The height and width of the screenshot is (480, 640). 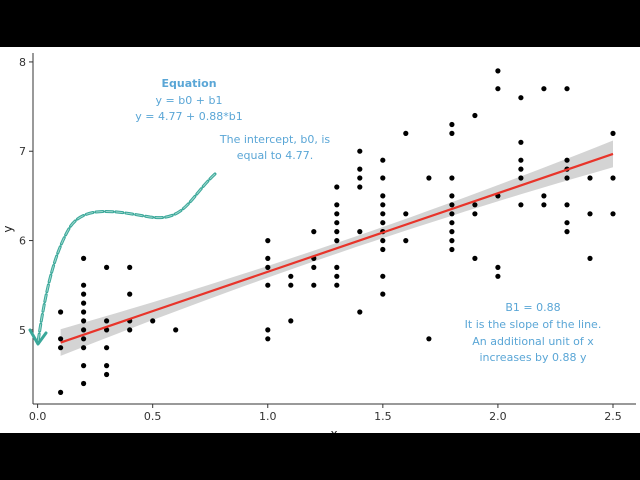 I want to click on y-axis-title: y, so click(x=8, y=228).